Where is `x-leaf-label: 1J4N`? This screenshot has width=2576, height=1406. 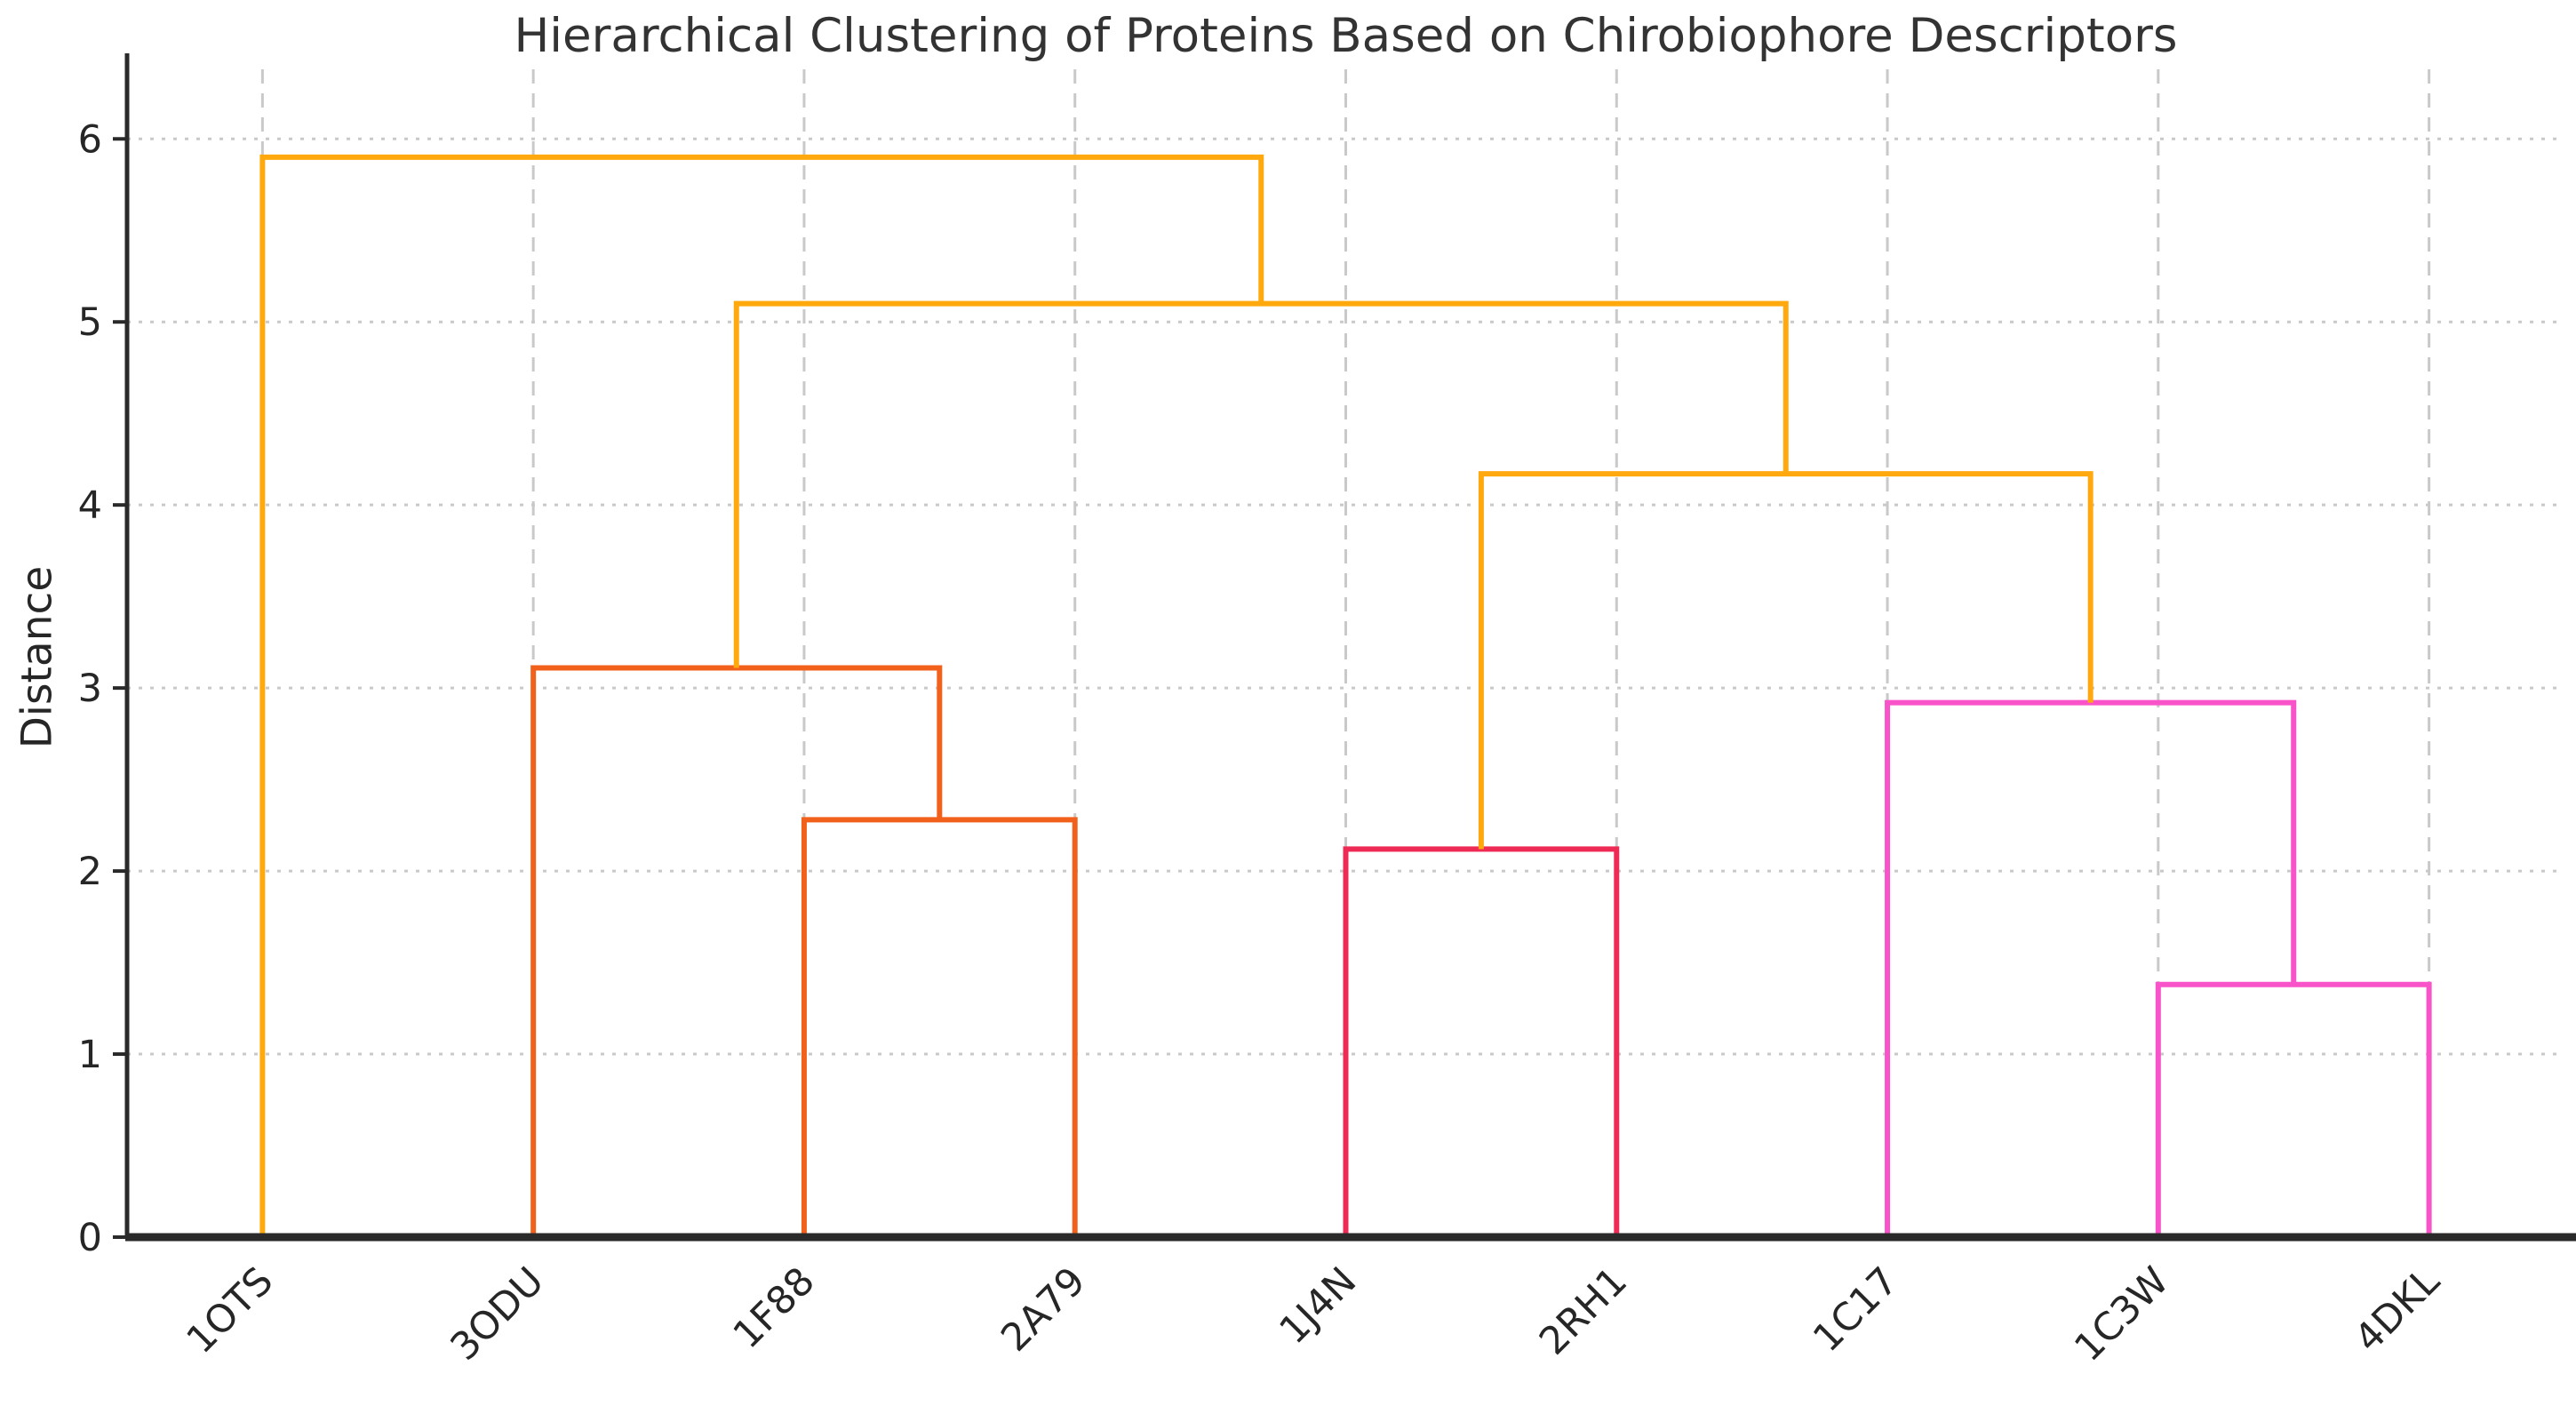 x-leaf-label: 1J4N is located at coordinates (1319, 1305).